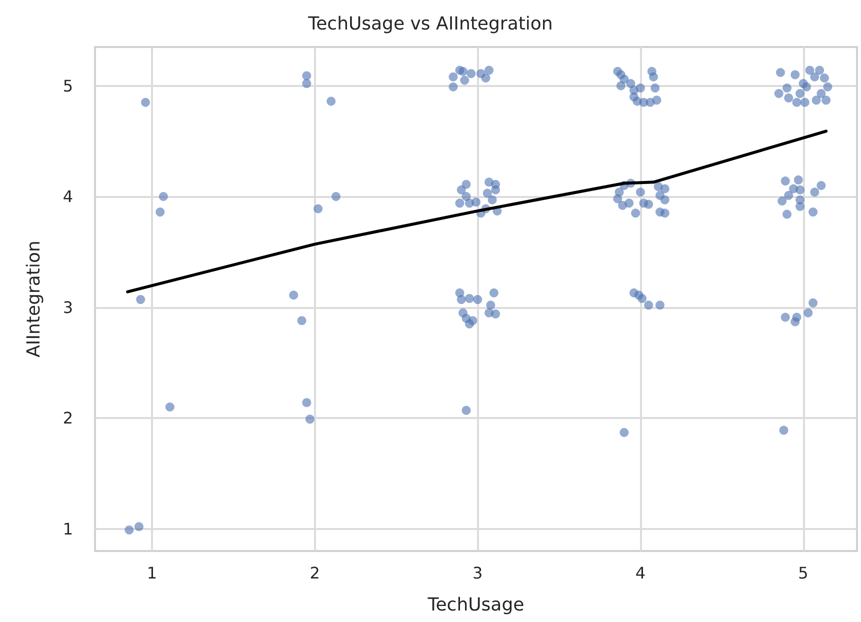  I want to click on chart-title: TechUsage vs AIIntegration, so click(430, 24).